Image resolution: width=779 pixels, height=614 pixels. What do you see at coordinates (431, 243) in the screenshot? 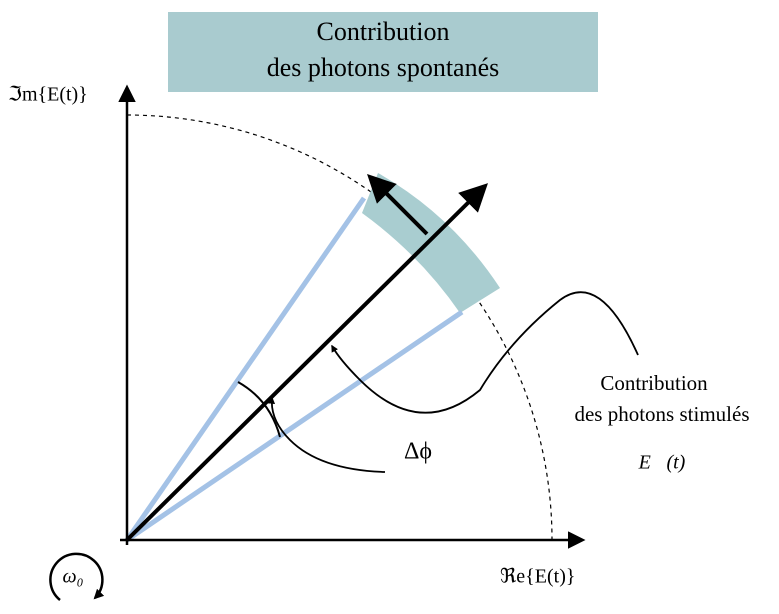
I see `spontaneous-region` at bounding box center [431, 243].